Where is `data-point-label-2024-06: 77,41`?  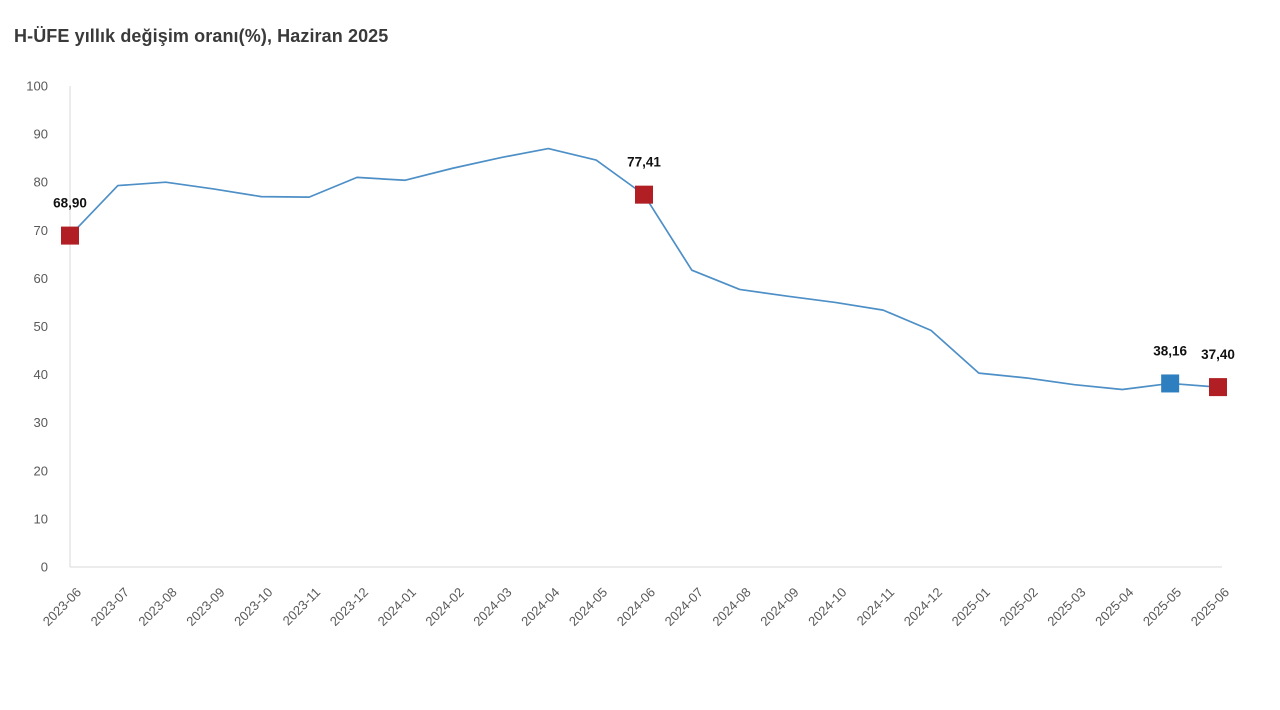 data-point-label-2024-06: 77,41 is located at coordinates (644, 162).